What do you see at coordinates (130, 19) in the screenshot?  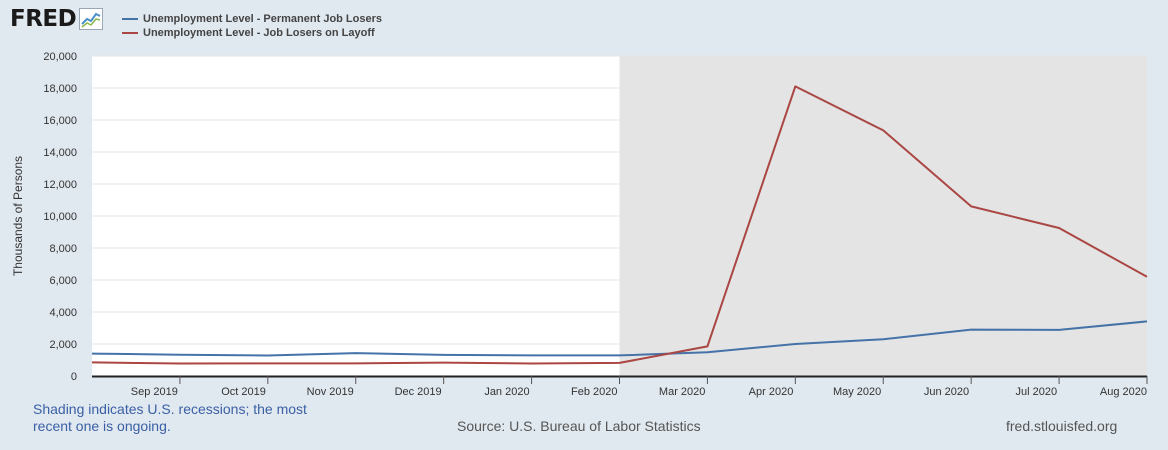 I see `legend-swatch-permanent` at bounding box center [130, 19].